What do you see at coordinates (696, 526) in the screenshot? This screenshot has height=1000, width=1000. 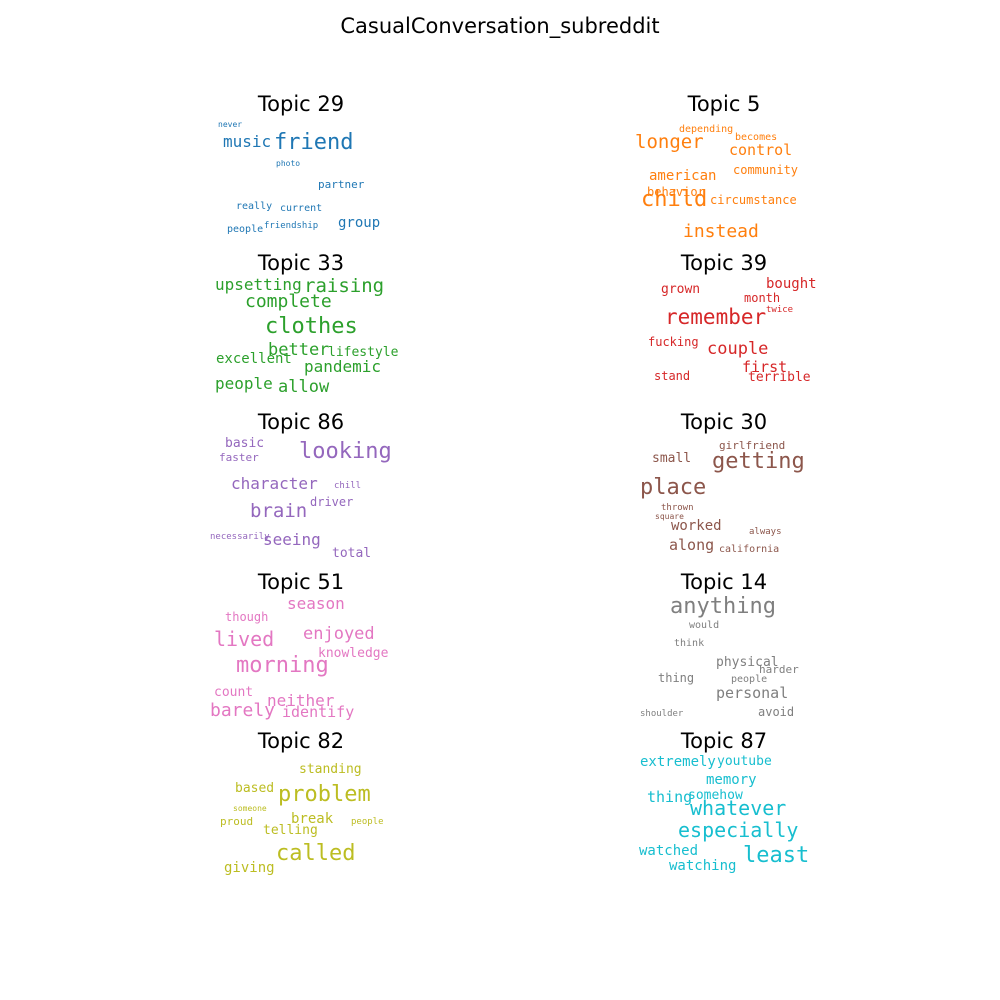 I see `cloud-word: worked` at bounding box center [696, 526].